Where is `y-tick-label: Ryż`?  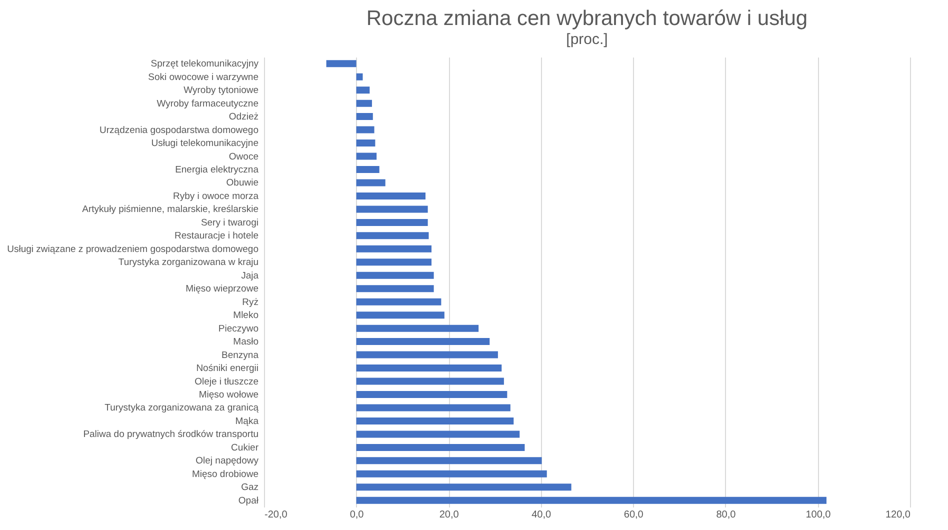
y-tick-label: Ryż is located at coordinates (250, 302).